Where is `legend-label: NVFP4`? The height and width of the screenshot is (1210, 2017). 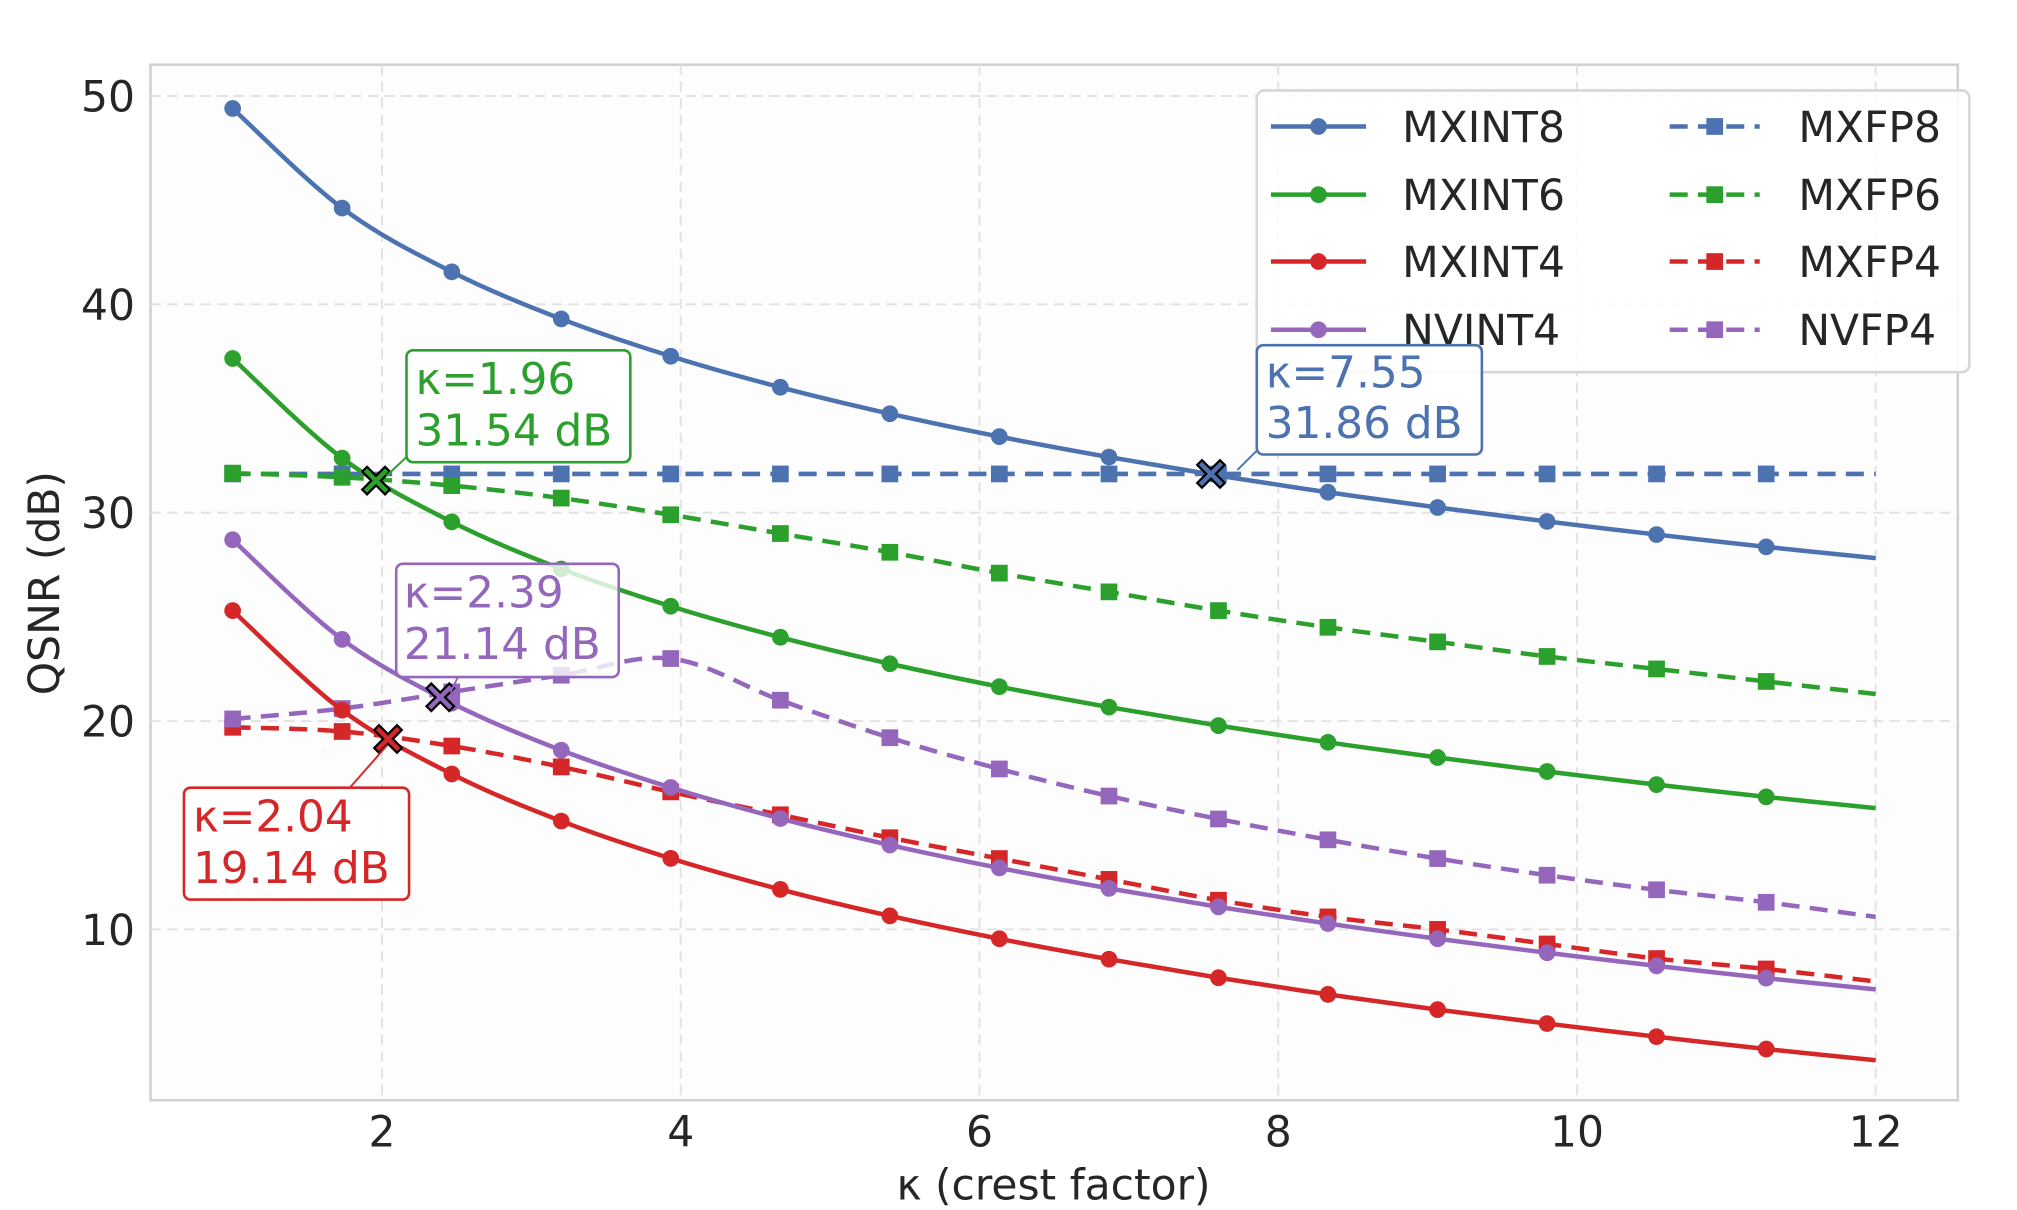 legend-label: NVFP4 is located at coordinates (1867, 331).